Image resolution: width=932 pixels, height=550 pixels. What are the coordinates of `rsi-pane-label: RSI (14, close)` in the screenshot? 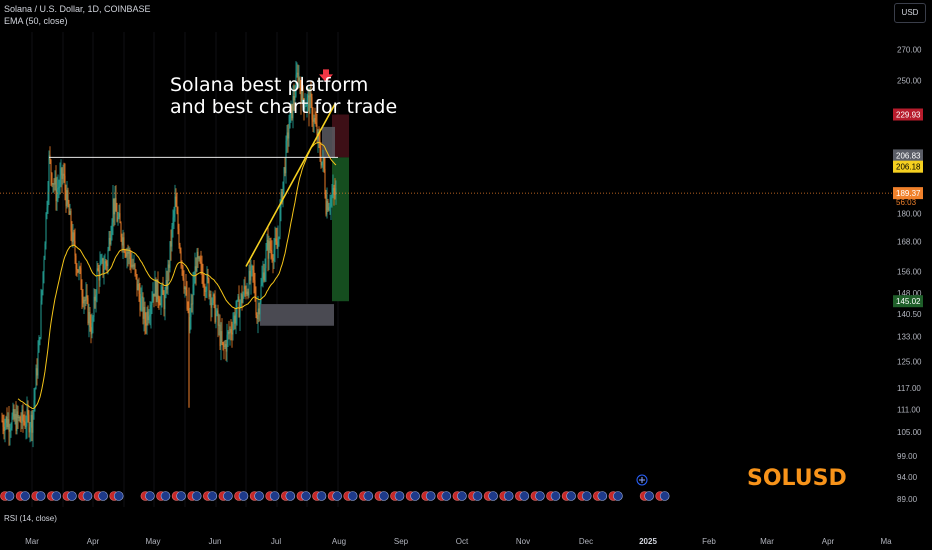 It's located at (30, 518).